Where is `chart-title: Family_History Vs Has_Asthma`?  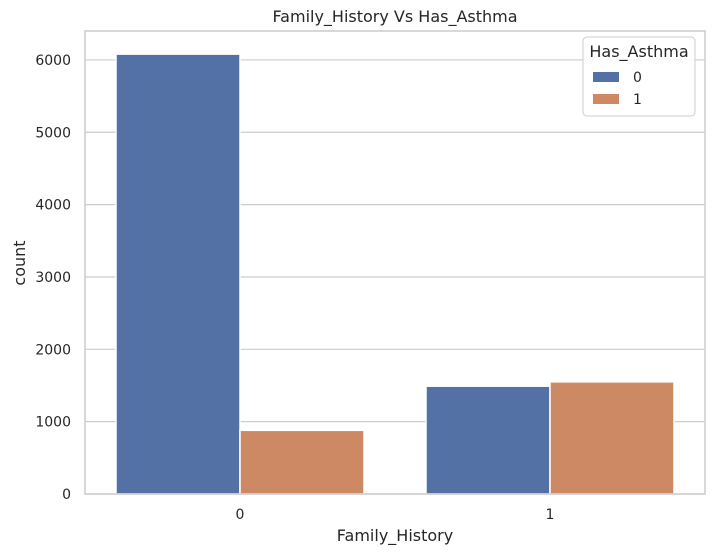
chart-title: Family_History Vs Has_Asthma is located at coordinates (394, 17).